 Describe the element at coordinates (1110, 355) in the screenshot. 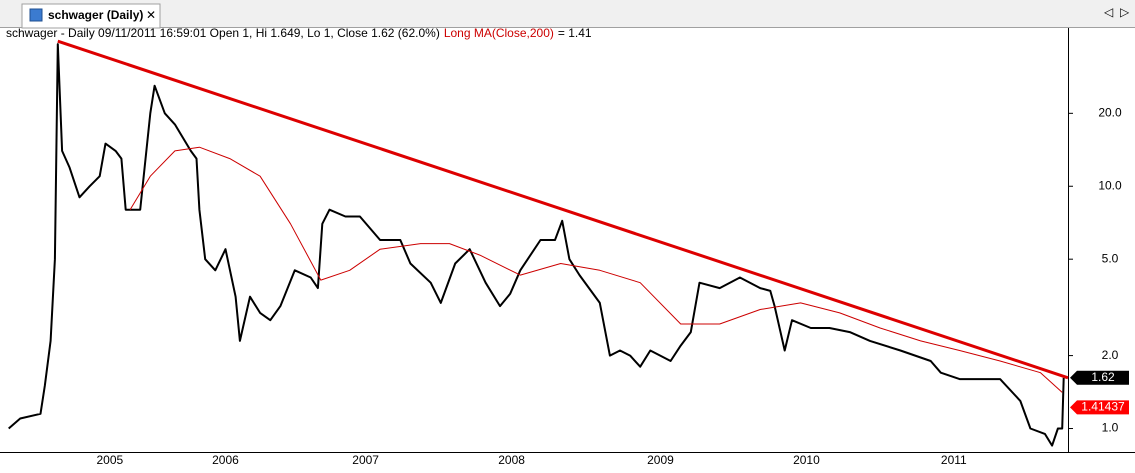

I see `y-tick-label: 2.0` at that location.